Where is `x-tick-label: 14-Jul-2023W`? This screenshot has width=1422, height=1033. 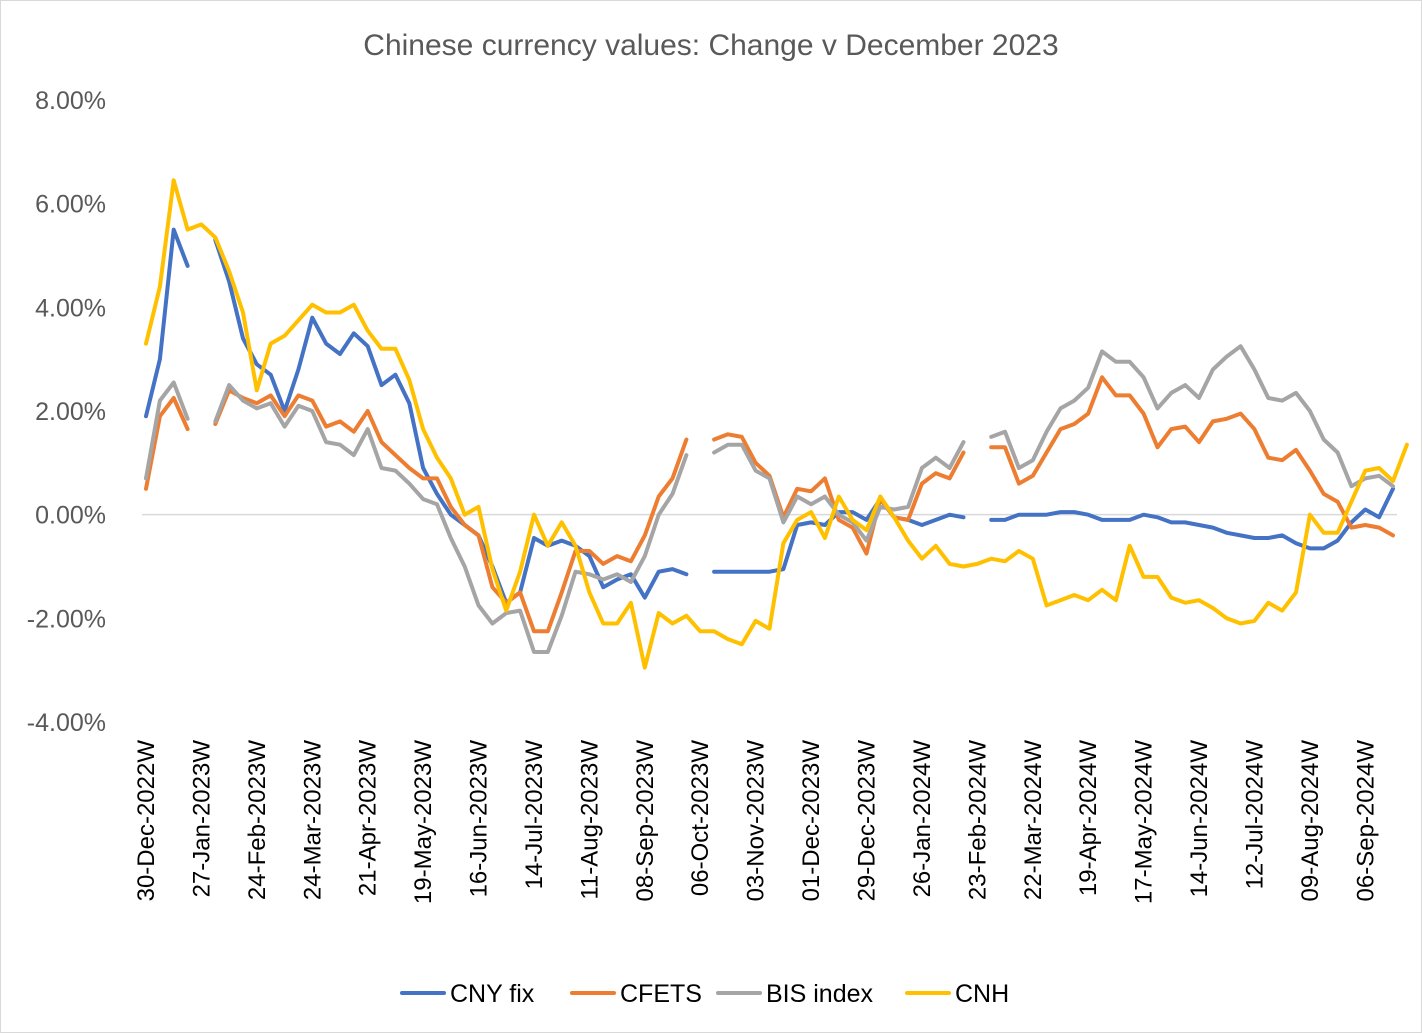
x-tick-label: 14-Jul-2023W is located at coordinates (534, 815).